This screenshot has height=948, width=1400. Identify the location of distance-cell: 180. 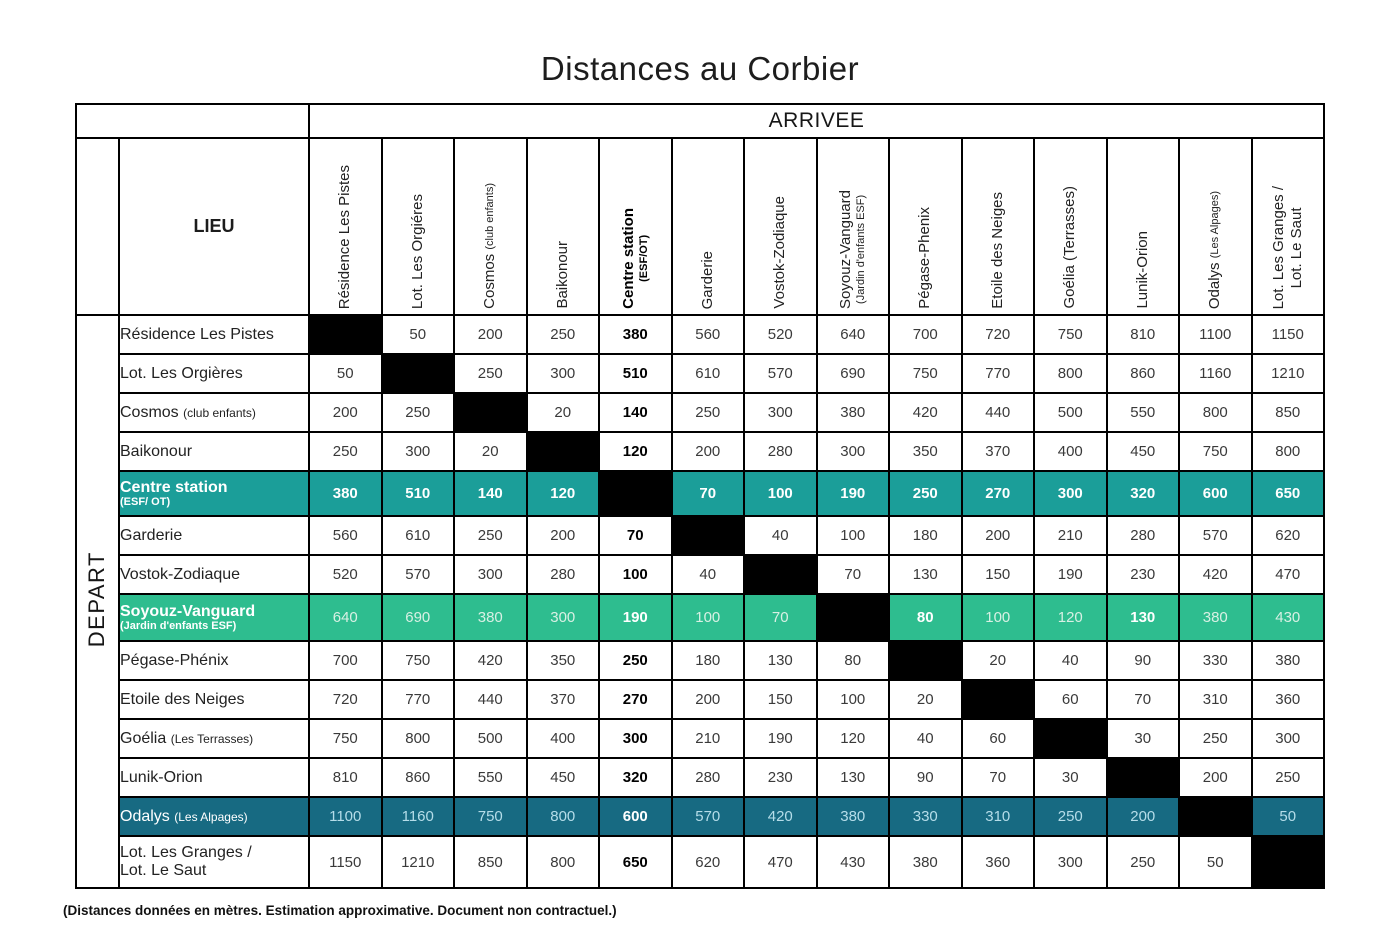
(925, 535).